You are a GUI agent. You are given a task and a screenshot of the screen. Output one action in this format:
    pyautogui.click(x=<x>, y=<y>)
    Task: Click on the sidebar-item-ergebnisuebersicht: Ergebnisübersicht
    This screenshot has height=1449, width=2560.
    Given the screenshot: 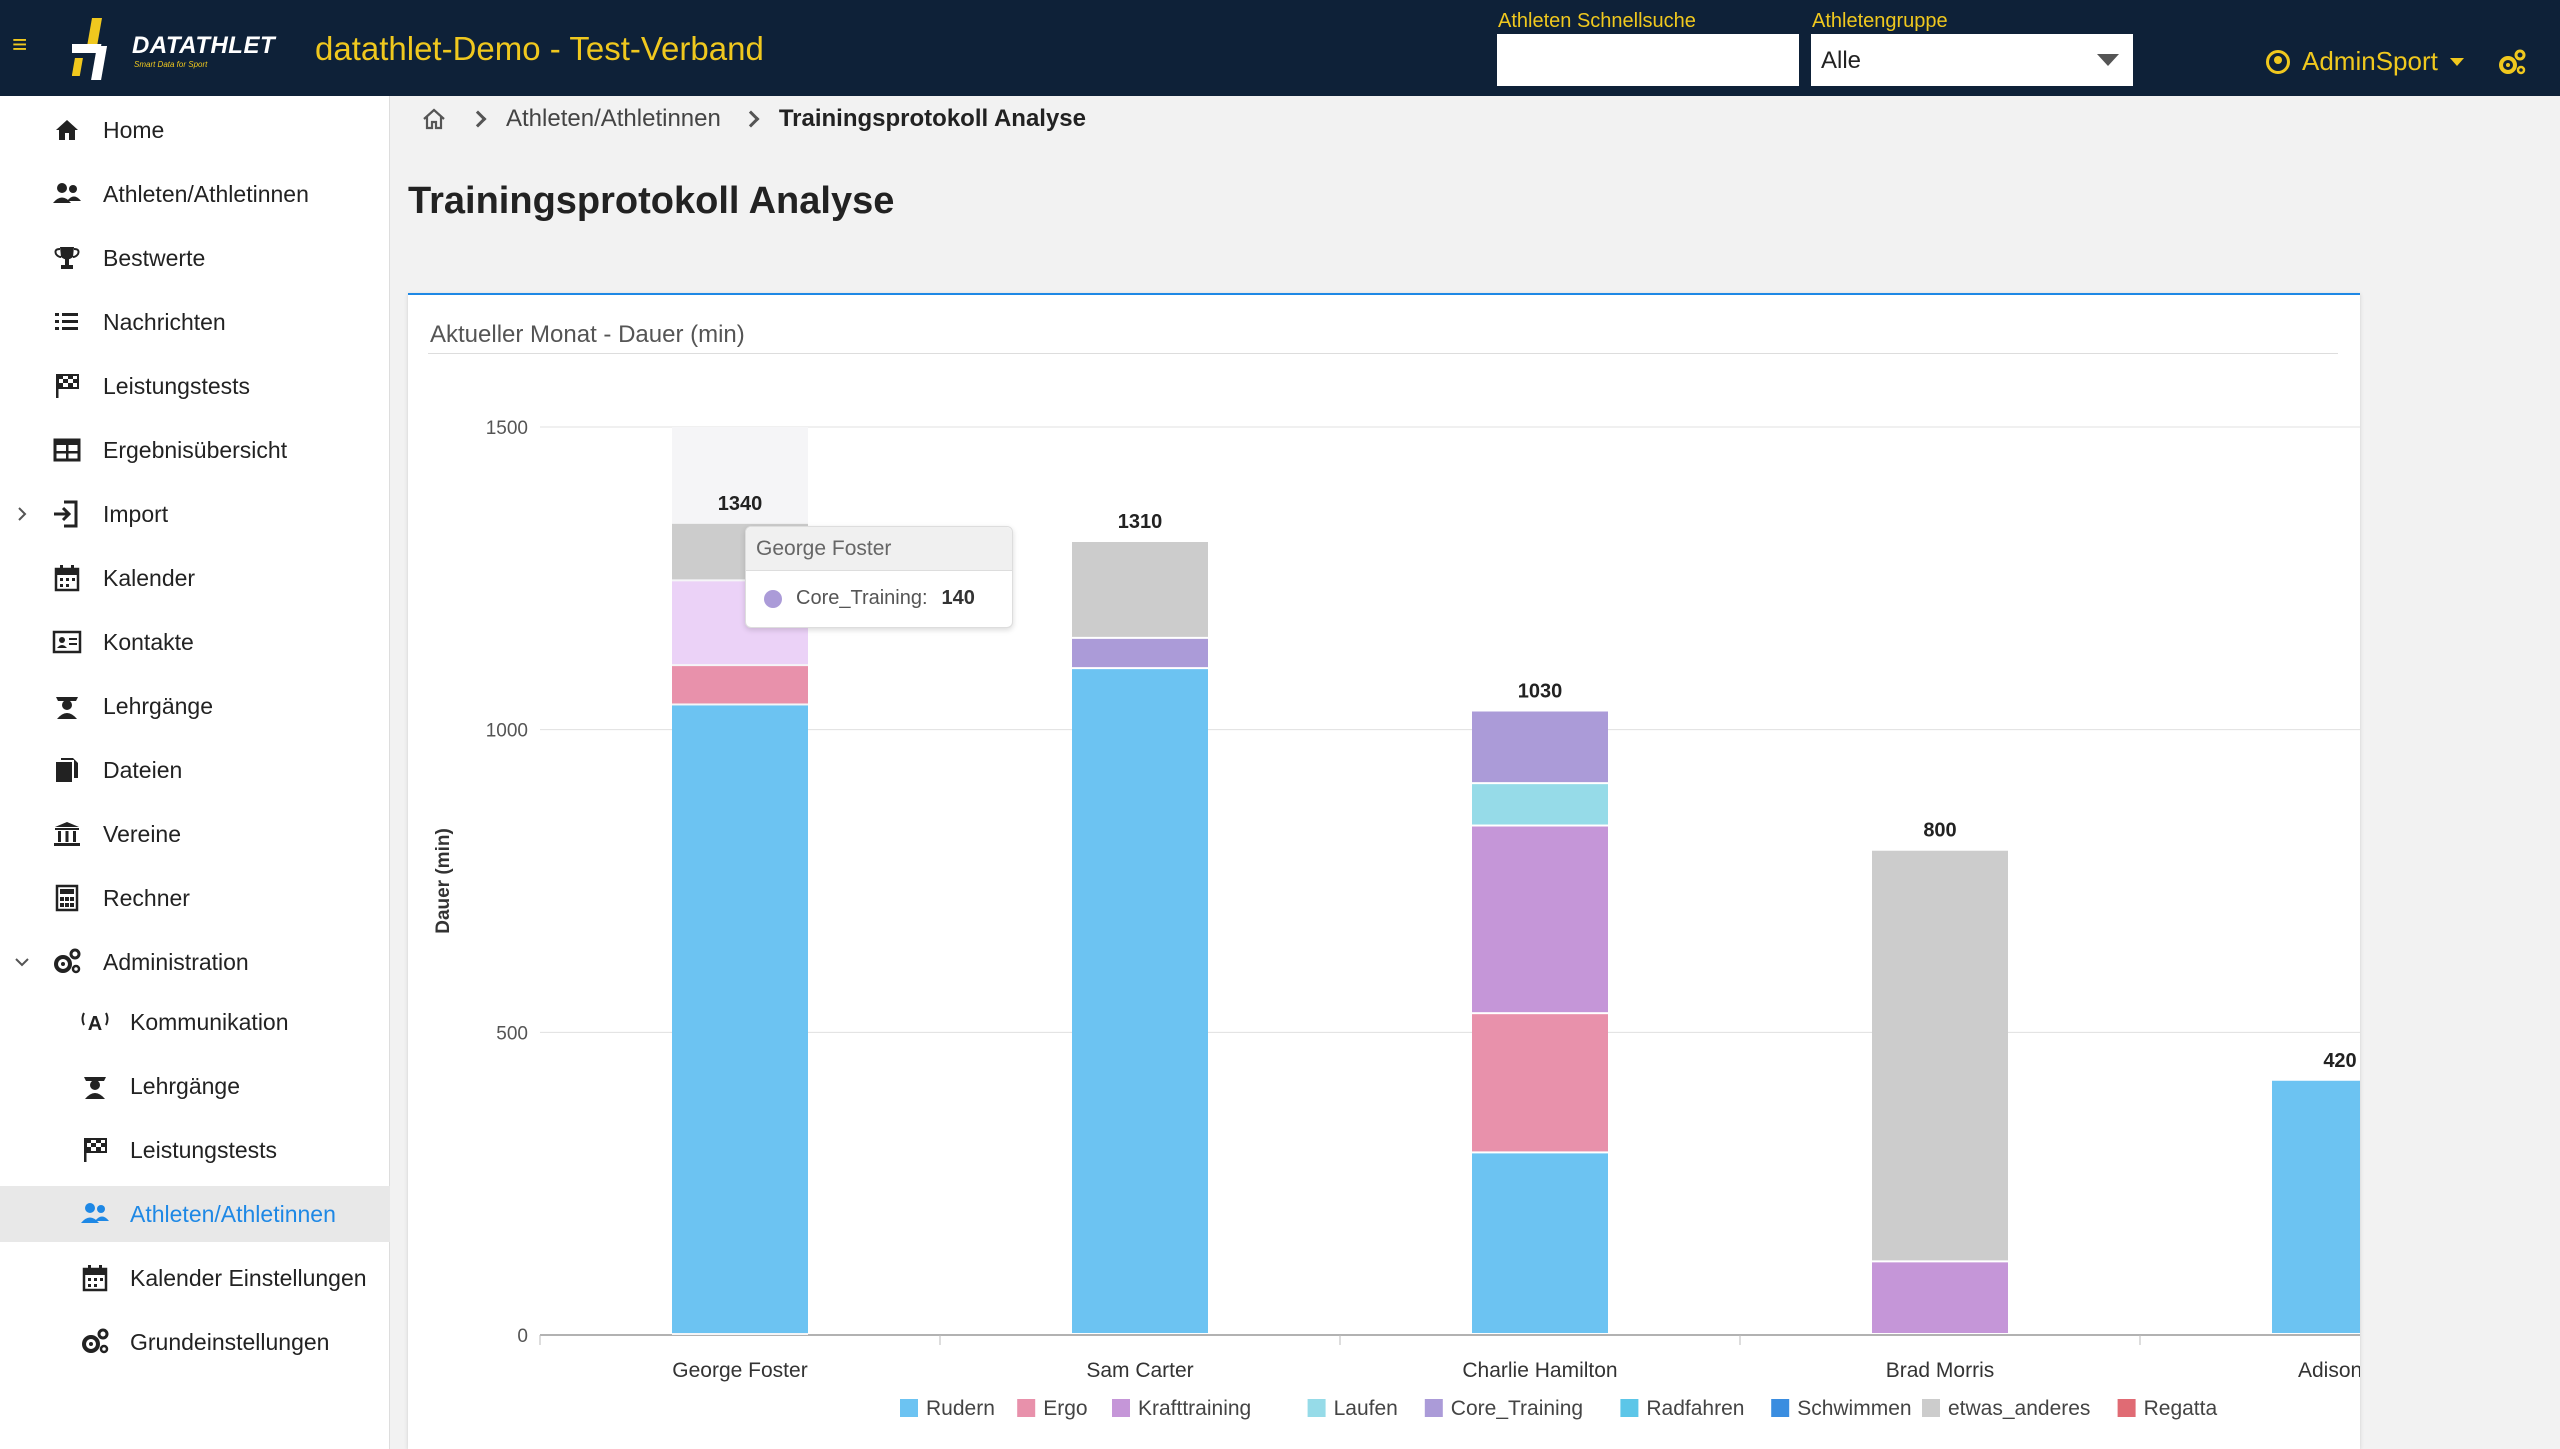 What is the action you would take?
    pyautogui.click(x=195, y=450)
    